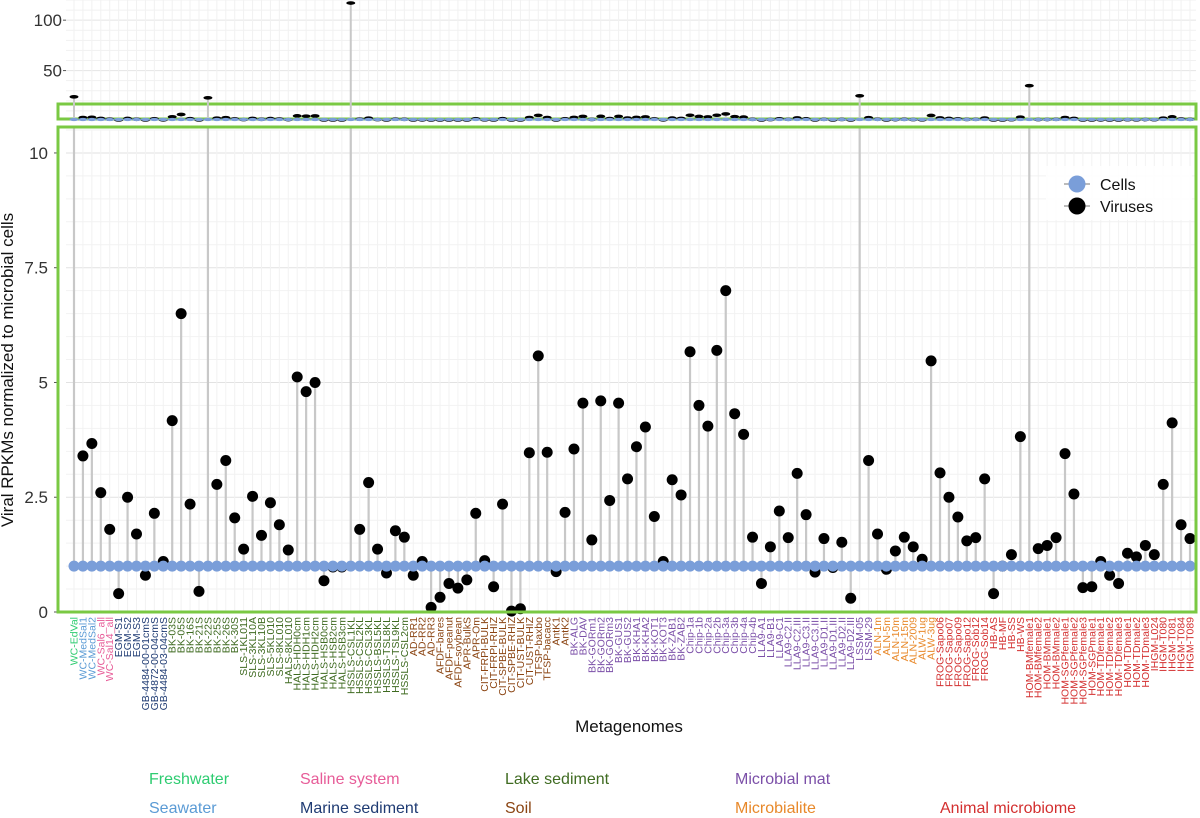  I want to click on x-category-label: HOM-SGPmale1, so click(1092, 656).